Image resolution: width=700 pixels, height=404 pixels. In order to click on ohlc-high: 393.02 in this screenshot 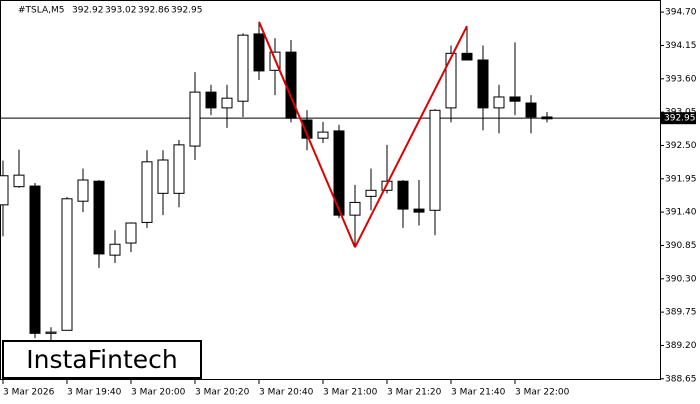, I will do `click(121, 11)`.